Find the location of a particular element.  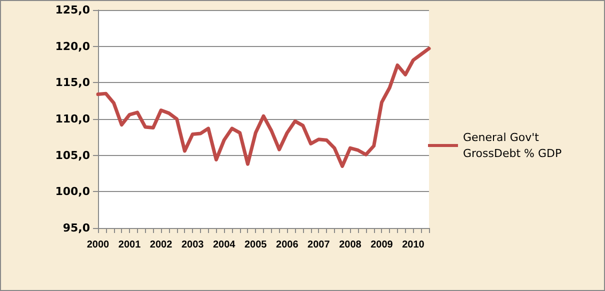

x-tick-label: 2002 is located at coordinates (161, 245).